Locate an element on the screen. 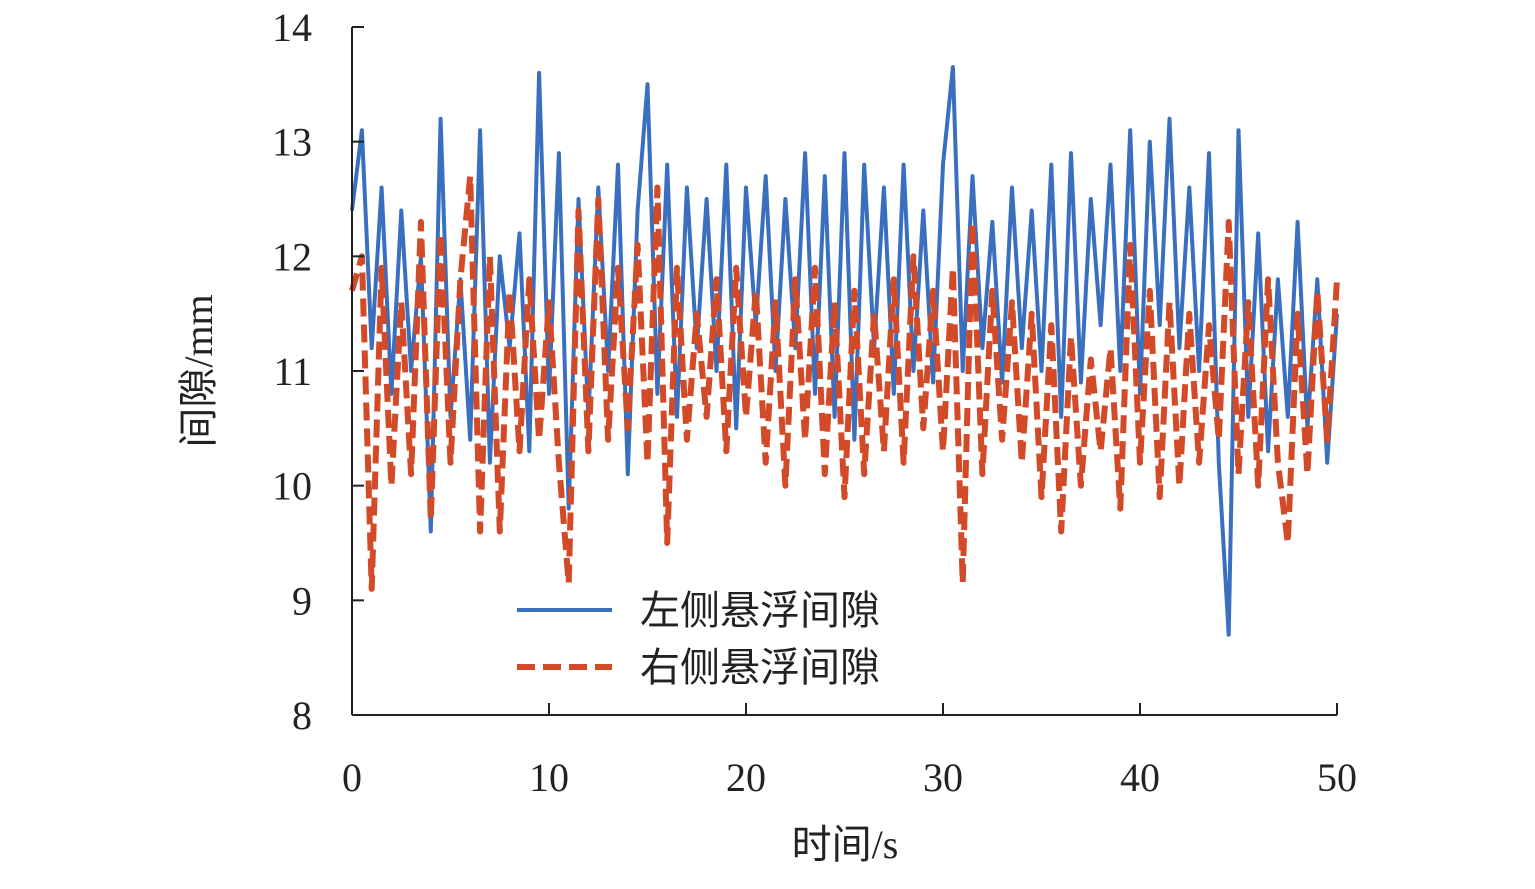 The image size is (1535, 889). x-tick-label: 0 is located at coordinates (352, 777).